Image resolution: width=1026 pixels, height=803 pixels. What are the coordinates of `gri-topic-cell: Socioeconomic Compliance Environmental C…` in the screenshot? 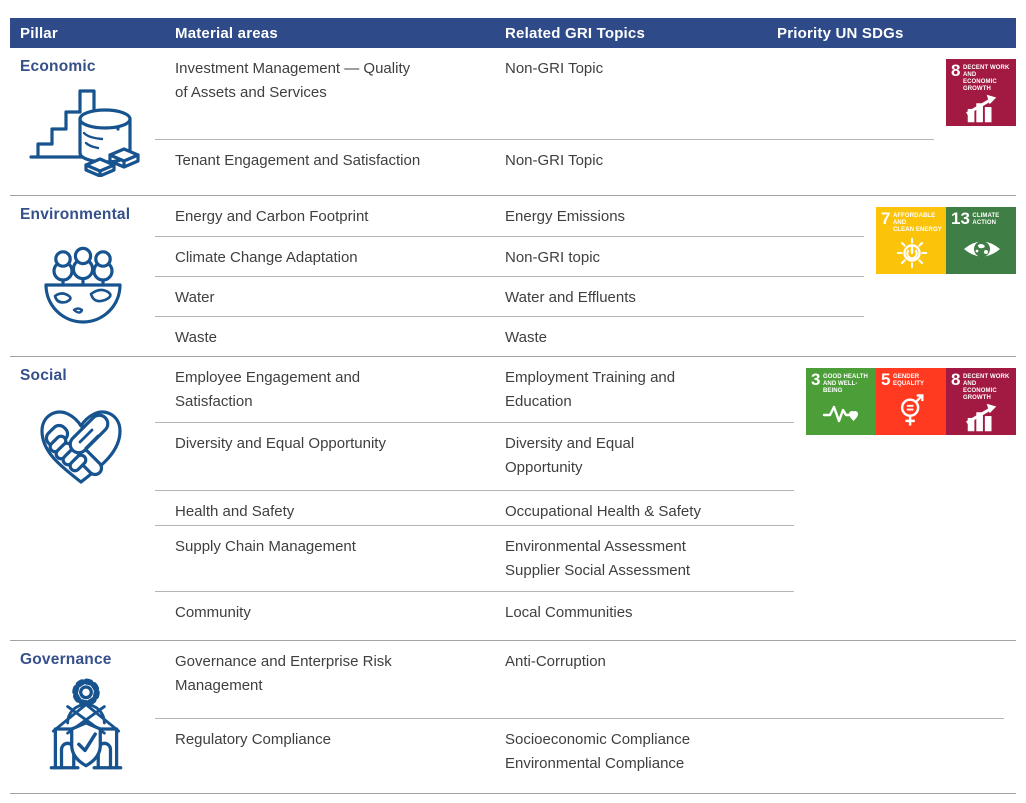 It's located at (598, 751).